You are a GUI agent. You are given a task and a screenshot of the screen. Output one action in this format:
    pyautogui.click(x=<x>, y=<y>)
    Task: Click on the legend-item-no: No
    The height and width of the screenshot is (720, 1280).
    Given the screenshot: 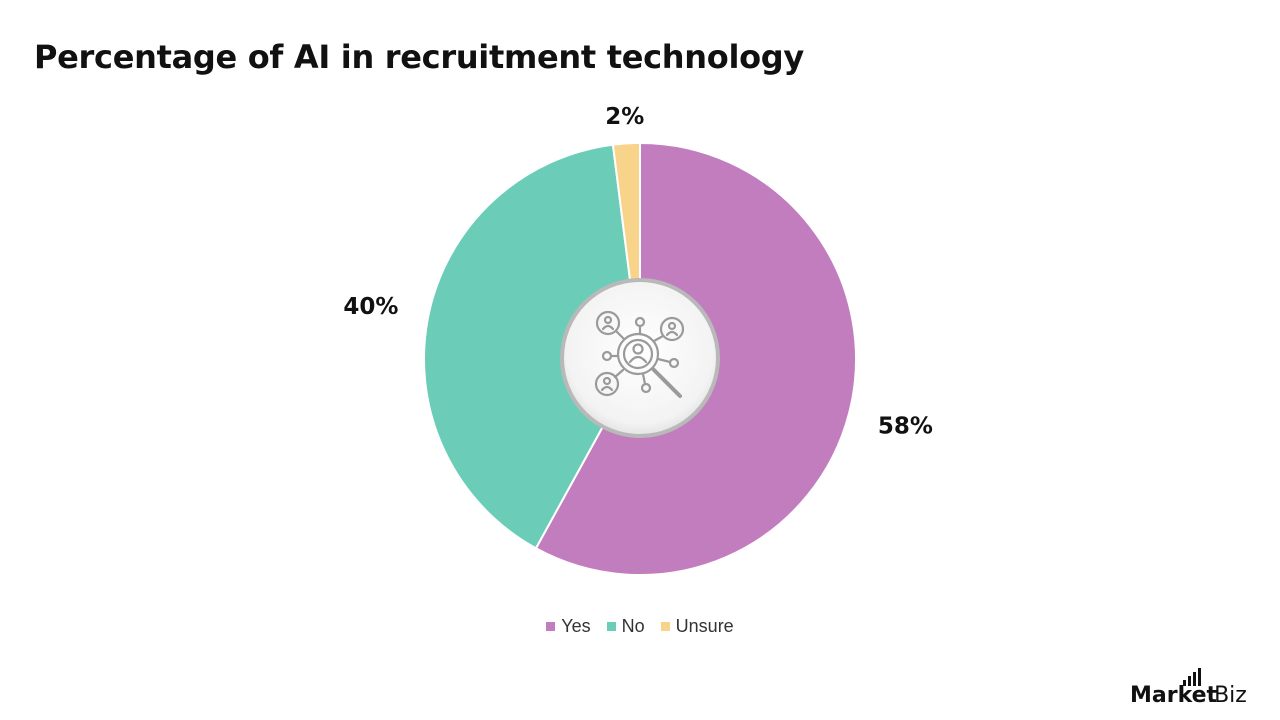 What is the action you would take?
    pyautogui.click(x=625, y=626)
    